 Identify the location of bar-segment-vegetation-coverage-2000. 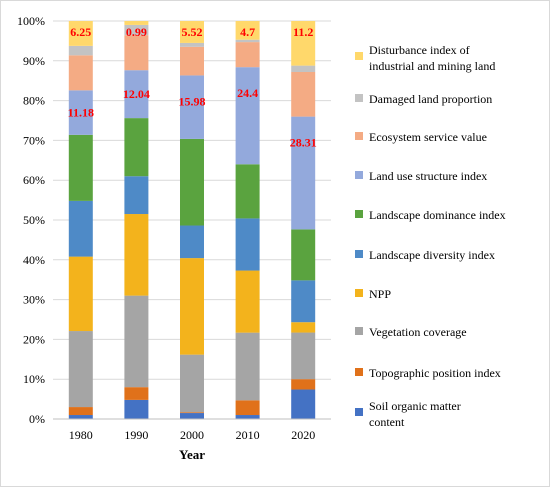
(192, 383).